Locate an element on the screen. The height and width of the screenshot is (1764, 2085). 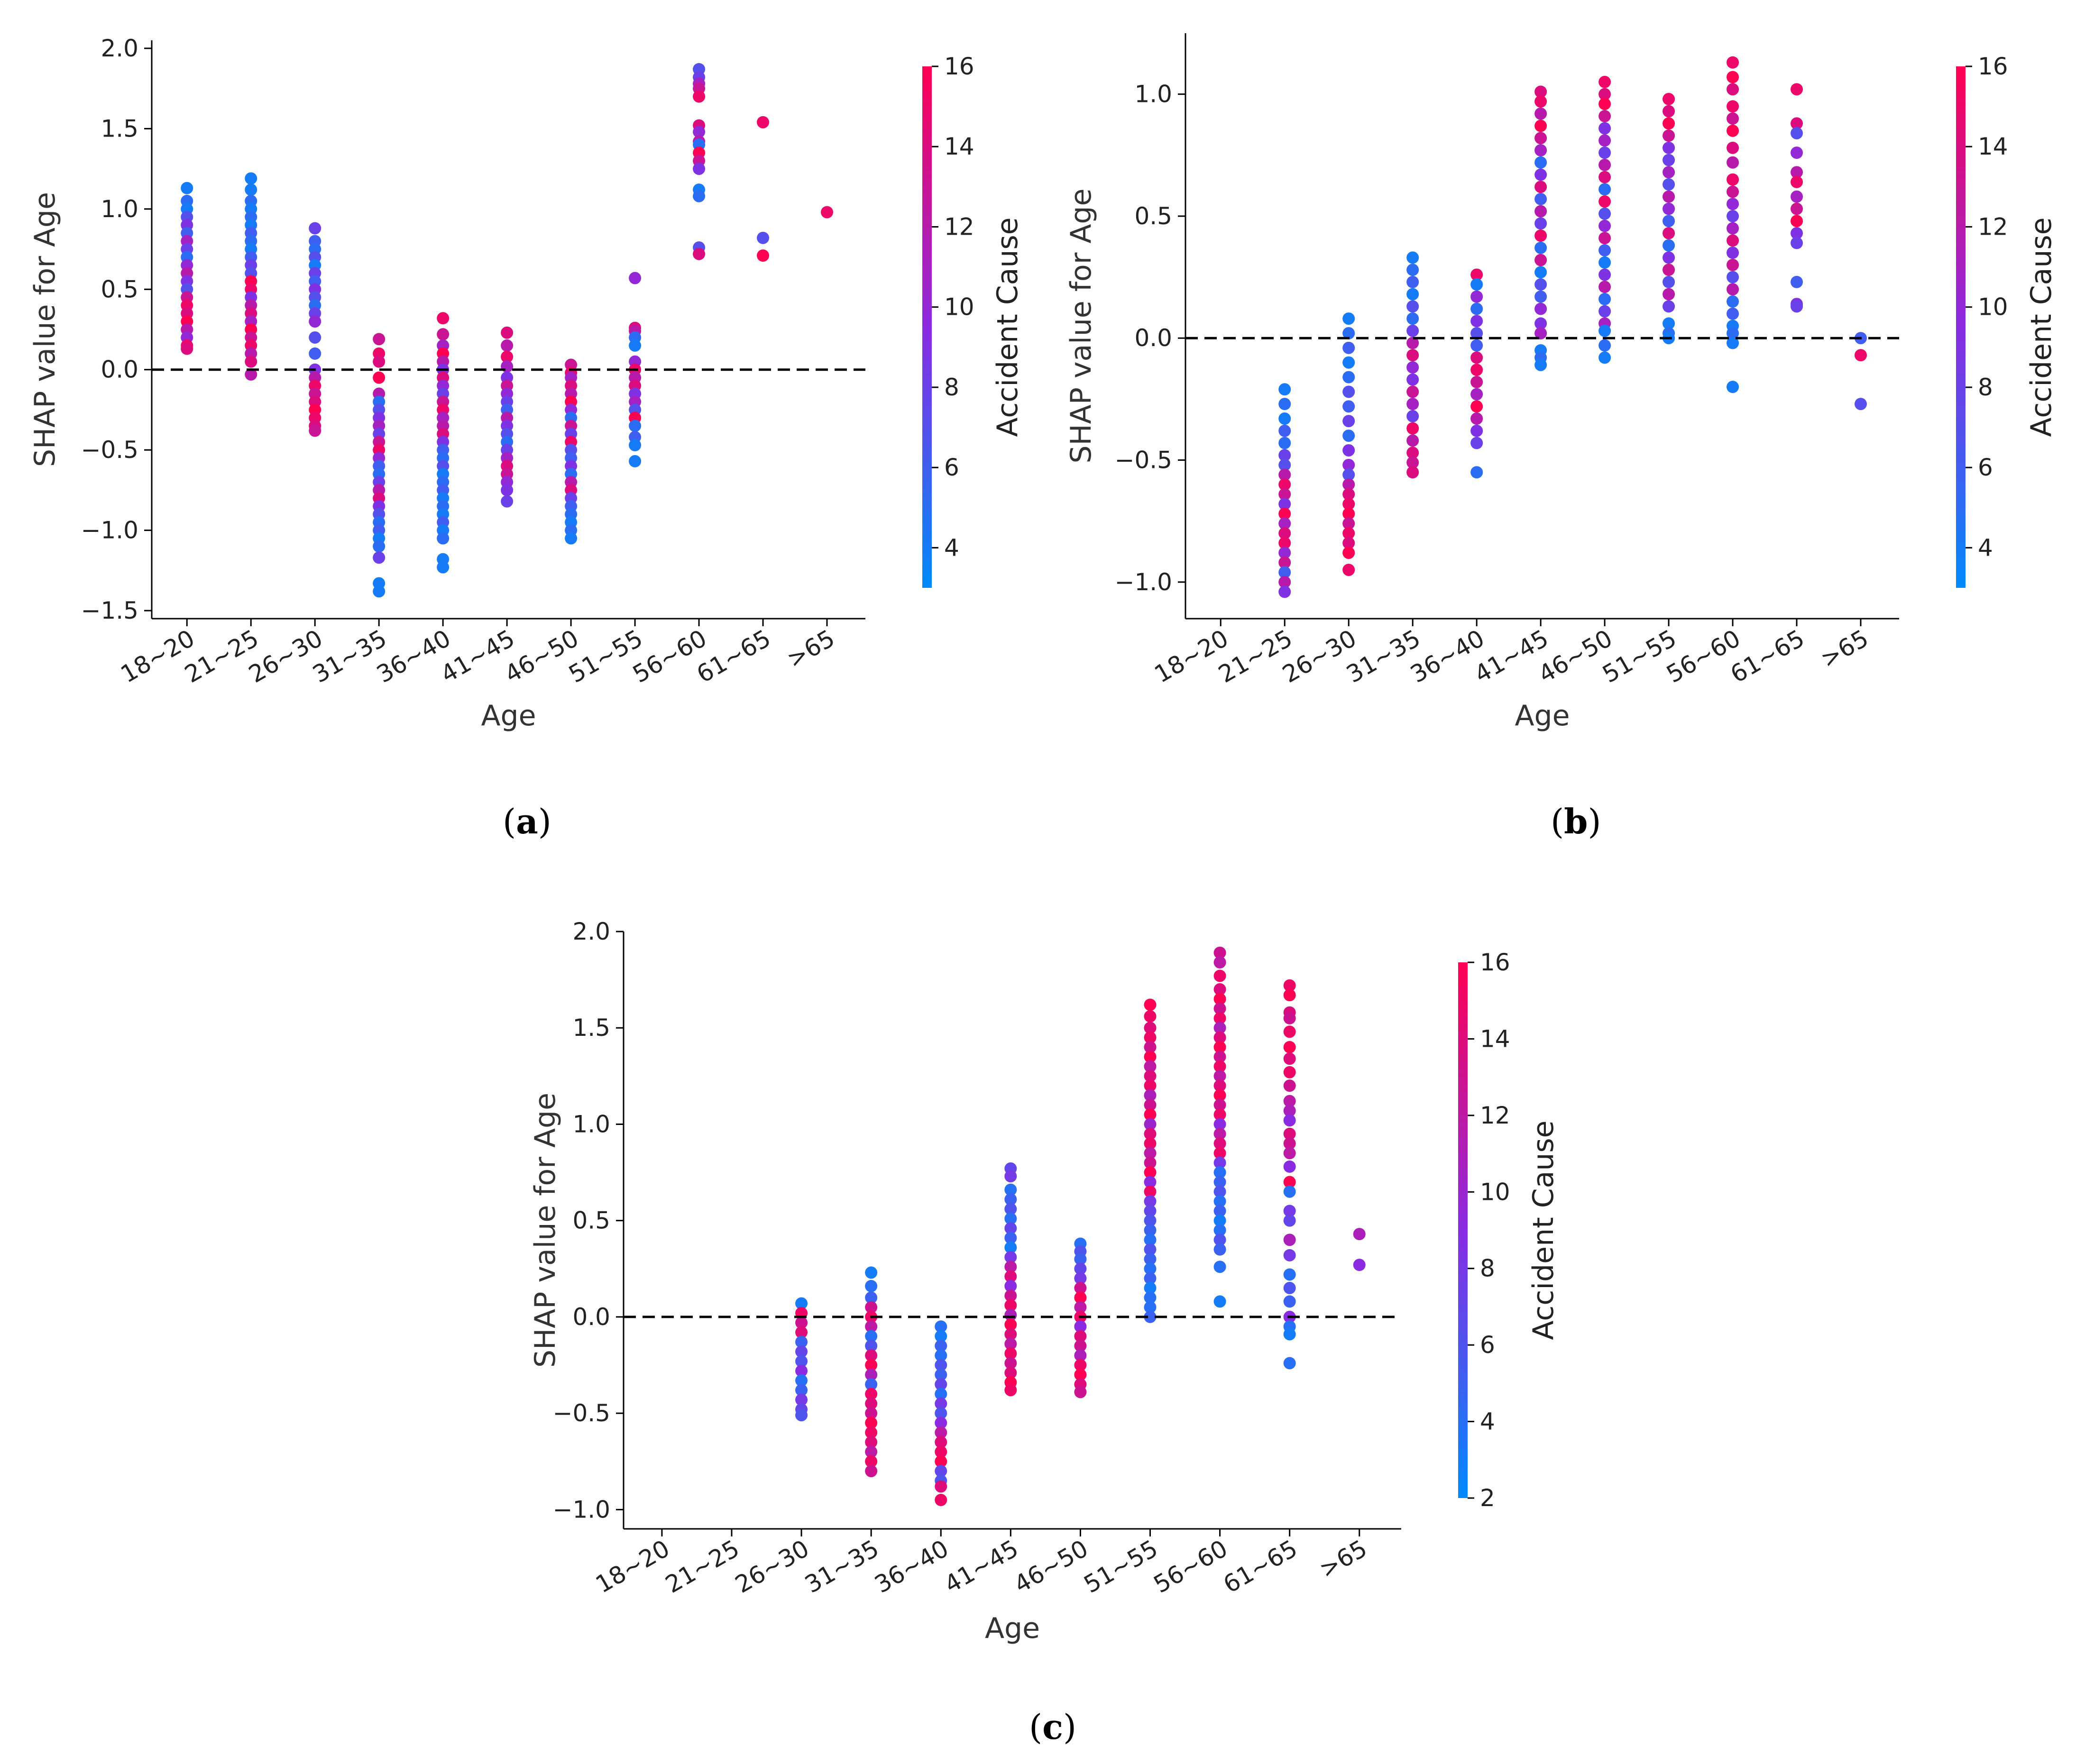
colorbar-tick-label: 6 is located at coordinates (1487, 1345).